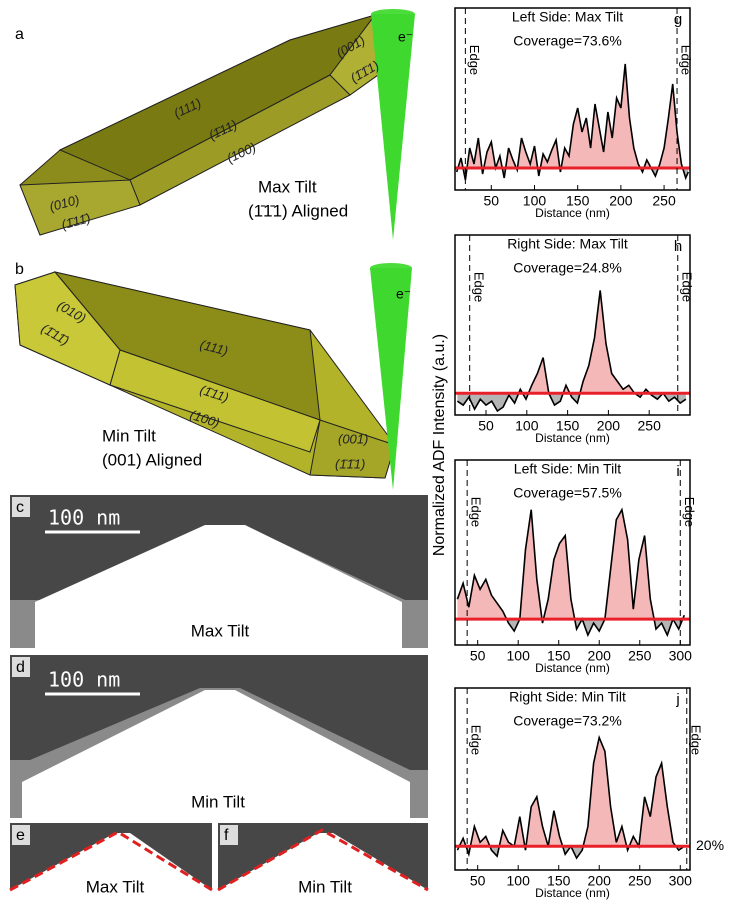 This screenshot has width=729, height=912. What do you see at coordinates (350, 463) in the screenshot?
I see `facet-label: (1̄1̄1)` at bounding box center [350, 463].